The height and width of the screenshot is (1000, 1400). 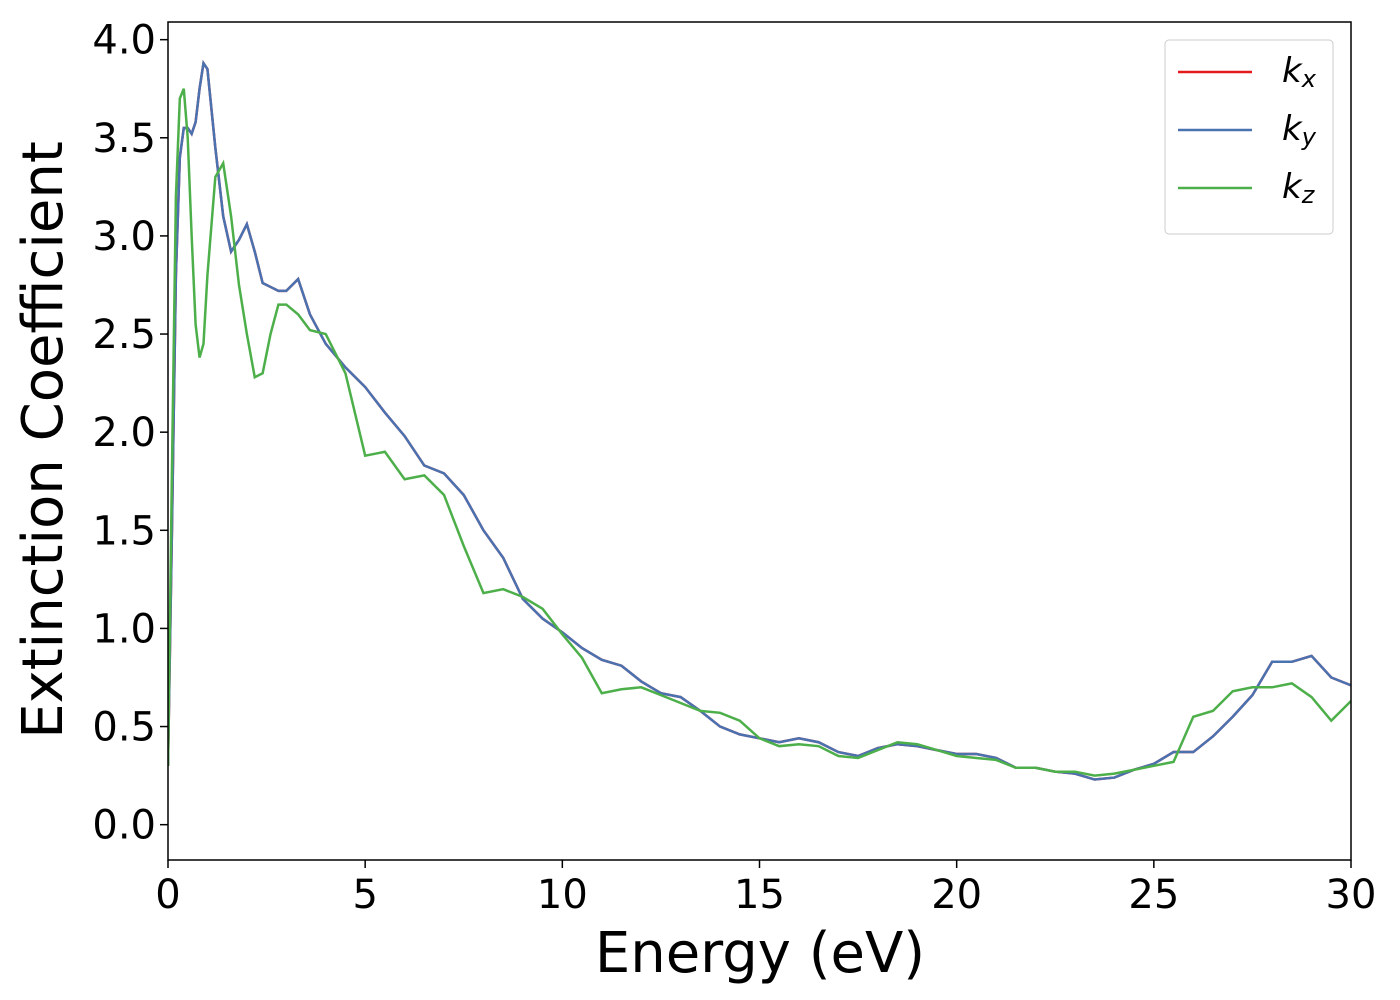 What do you see at coordinates (124, 826) in the screenshot?
I see `y-tick-label: 0.0` at bounding box center [124, 826].